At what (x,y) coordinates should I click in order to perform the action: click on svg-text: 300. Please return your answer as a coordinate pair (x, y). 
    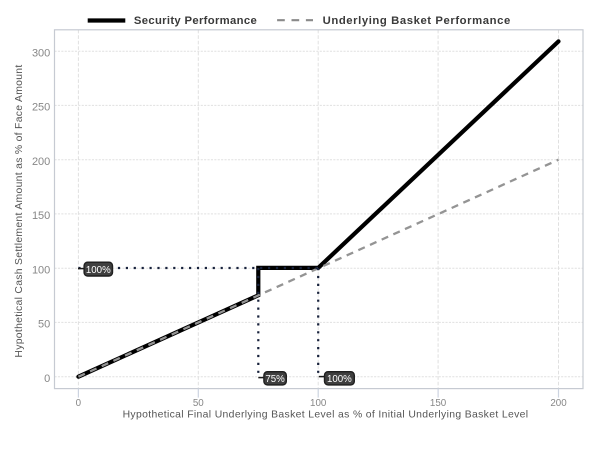
    Looking at the image, I should click on (41, 53).